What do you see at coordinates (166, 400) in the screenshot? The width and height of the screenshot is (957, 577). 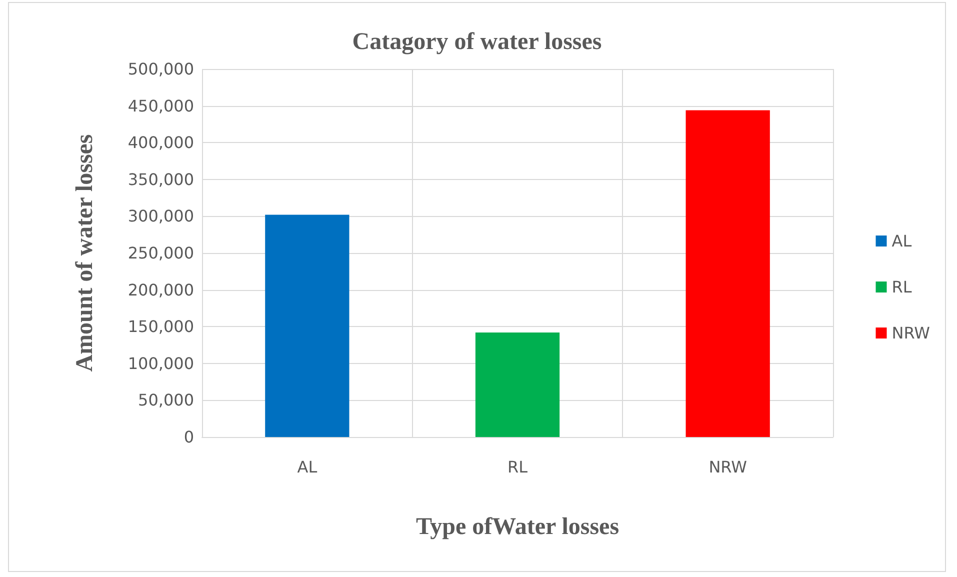 I see `y-tick-label: 50,000` at bounding box center [166, 400].